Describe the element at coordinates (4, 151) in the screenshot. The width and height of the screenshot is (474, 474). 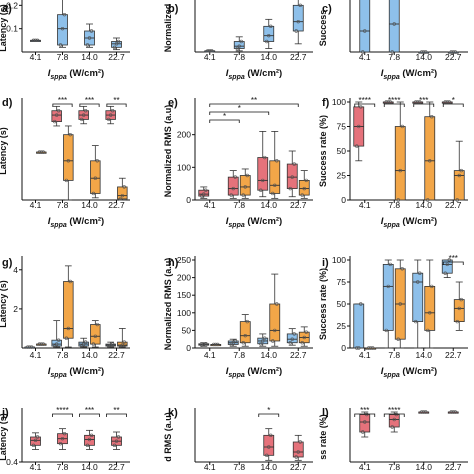
I see `y-axis-label: Latency (s)` at that location.